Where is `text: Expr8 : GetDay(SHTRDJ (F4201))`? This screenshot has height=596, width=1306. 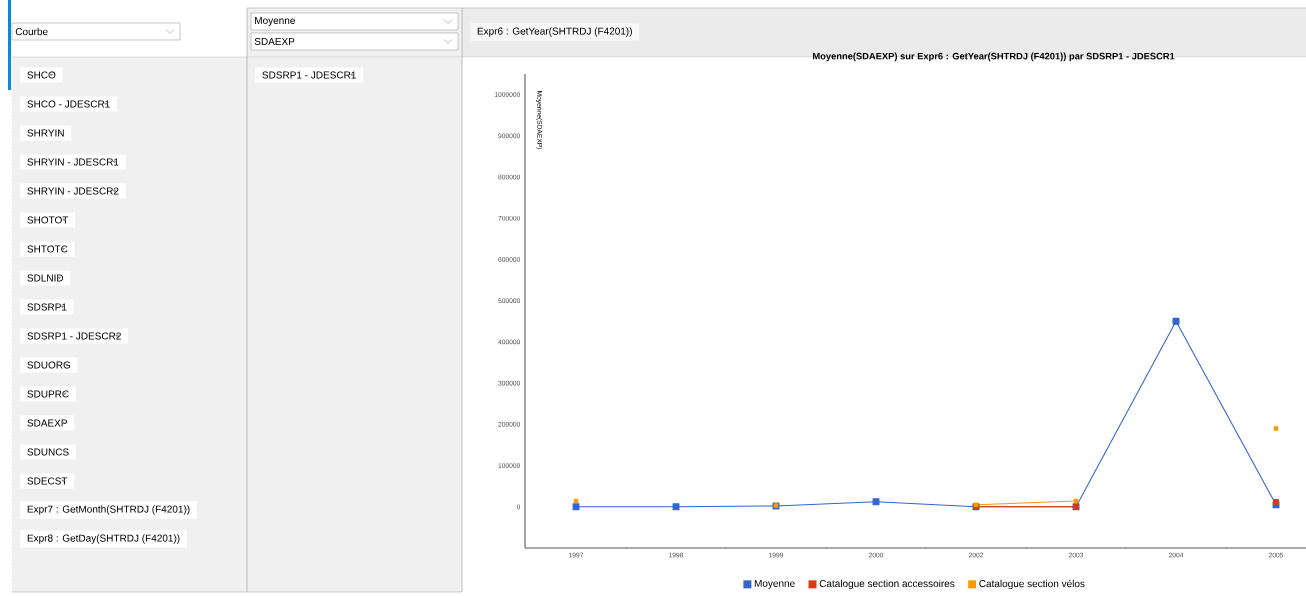
text: Expr8 : GetDay(SHTRDJ (F4201)) is located at coordinates (103, 539).